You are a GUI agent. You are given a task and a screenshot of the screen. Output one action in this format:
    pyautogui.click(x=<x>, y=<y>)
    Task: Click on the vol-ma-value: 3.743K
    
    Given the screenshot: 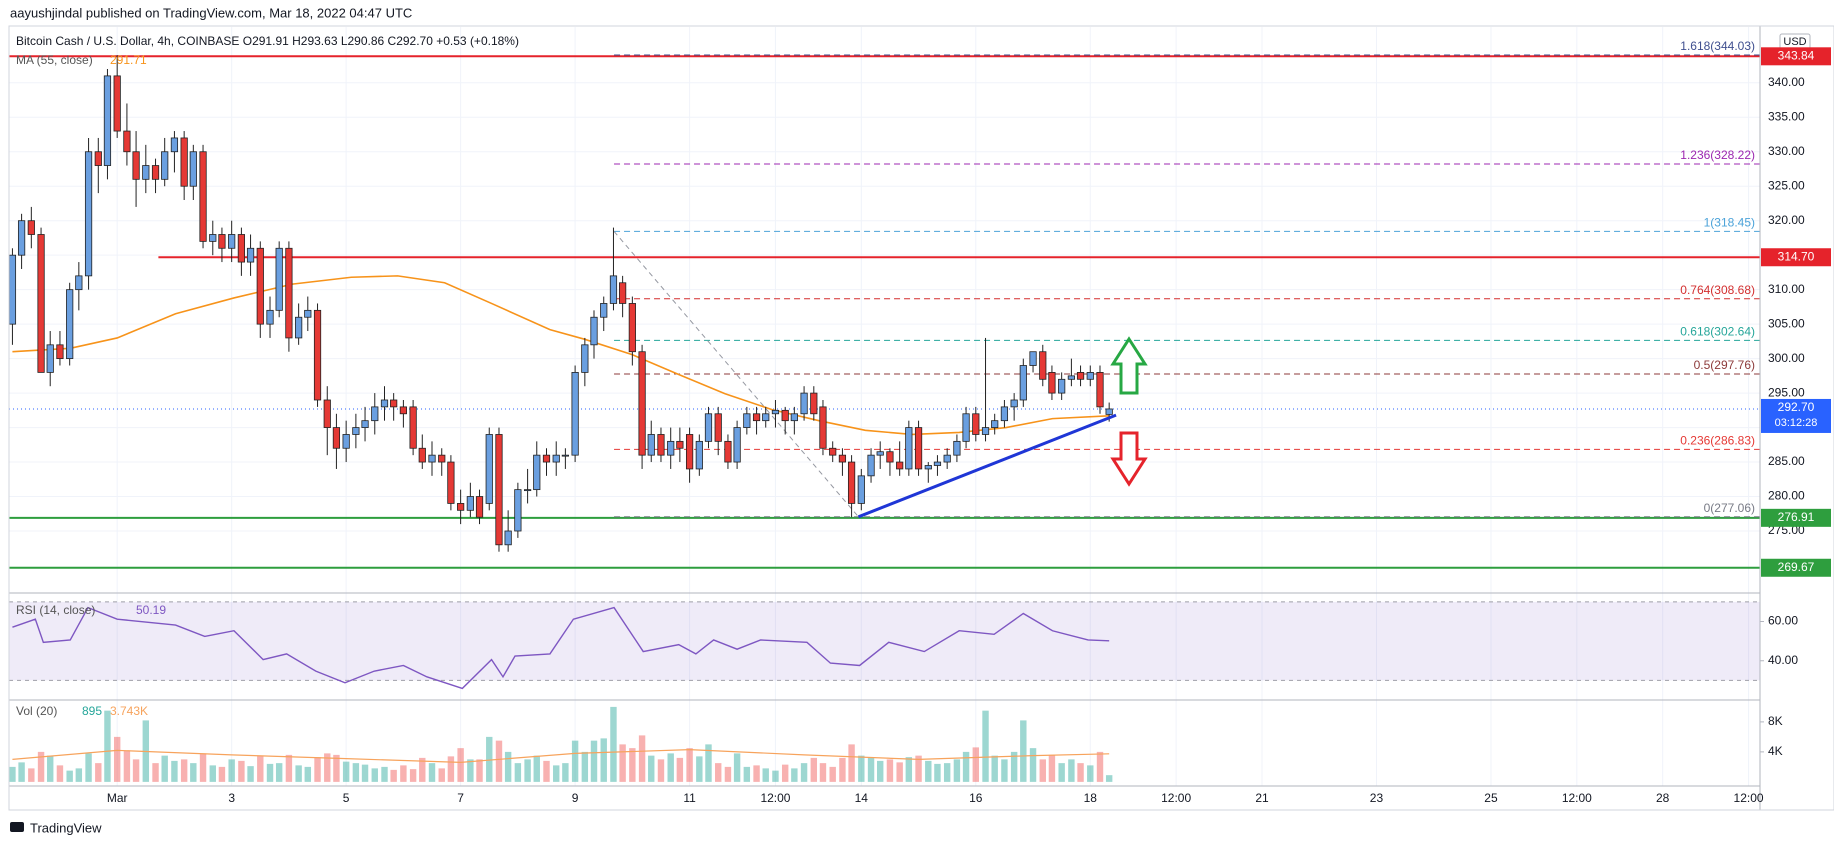 What is the action you would take?
    pyautogui.click(x=129, y=711)
    